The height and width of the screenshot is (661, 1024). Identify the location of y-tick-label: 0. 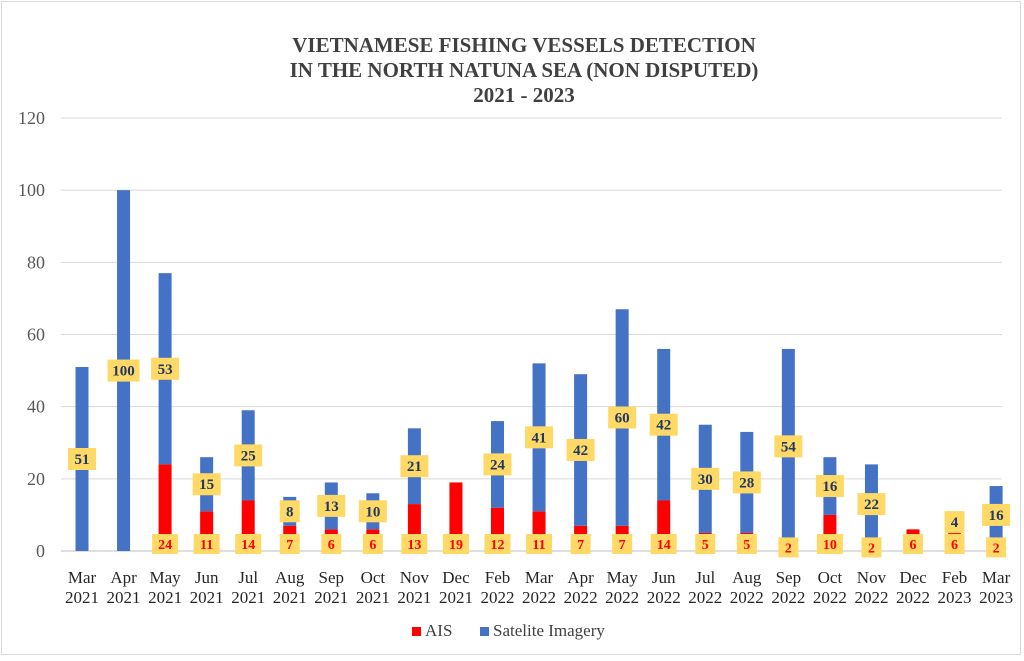
(40, 551).